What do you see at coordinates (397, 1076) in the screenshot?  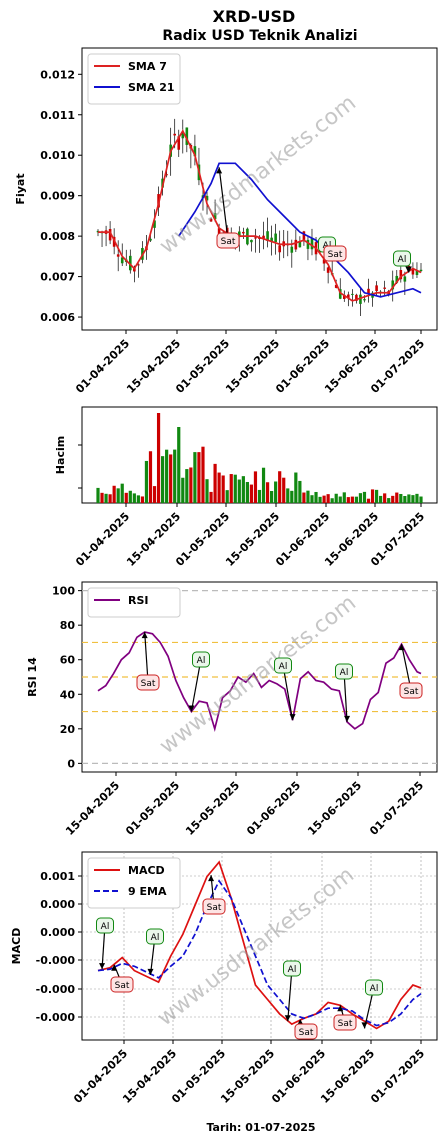 I see `macd-xtick-label: 01-07-2025` at bounding box center [397, 1076].